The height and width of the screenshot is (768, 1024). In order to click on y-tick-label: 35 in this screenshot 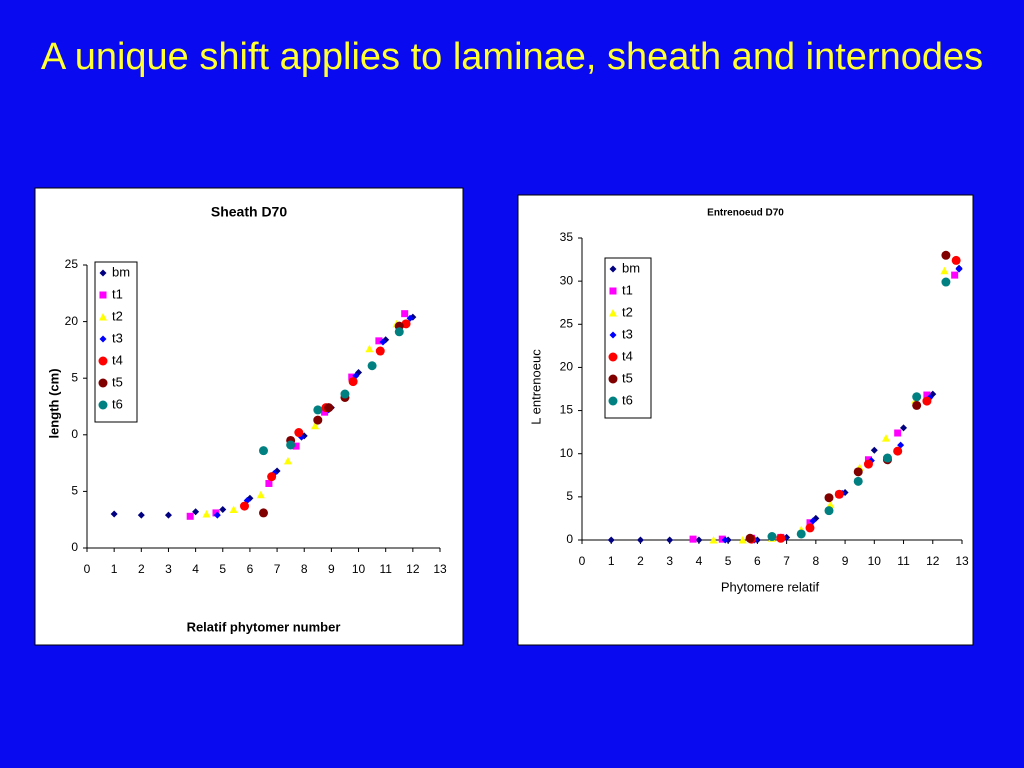, I will do `click(567, 237)`.